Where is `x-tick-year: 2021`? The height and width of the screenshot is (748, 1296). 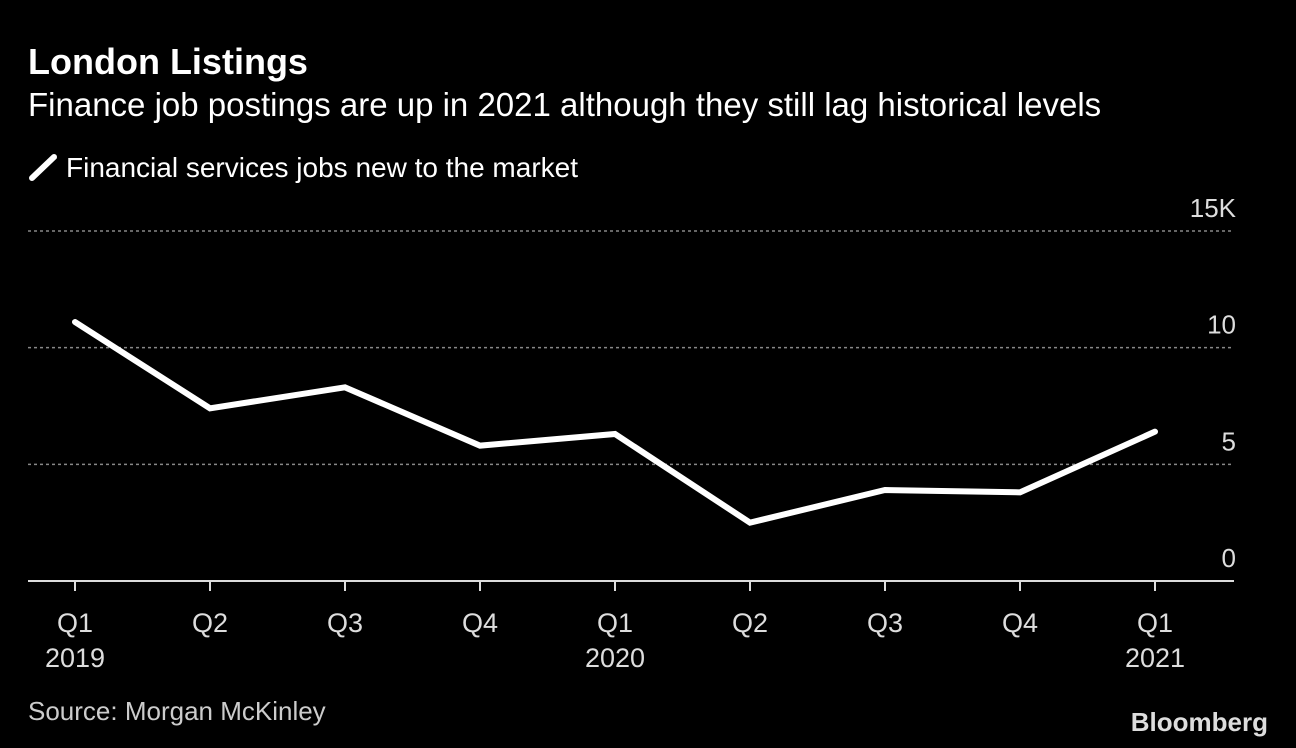
x-tick-year: 2021 is located at coordinates (1155, 658).